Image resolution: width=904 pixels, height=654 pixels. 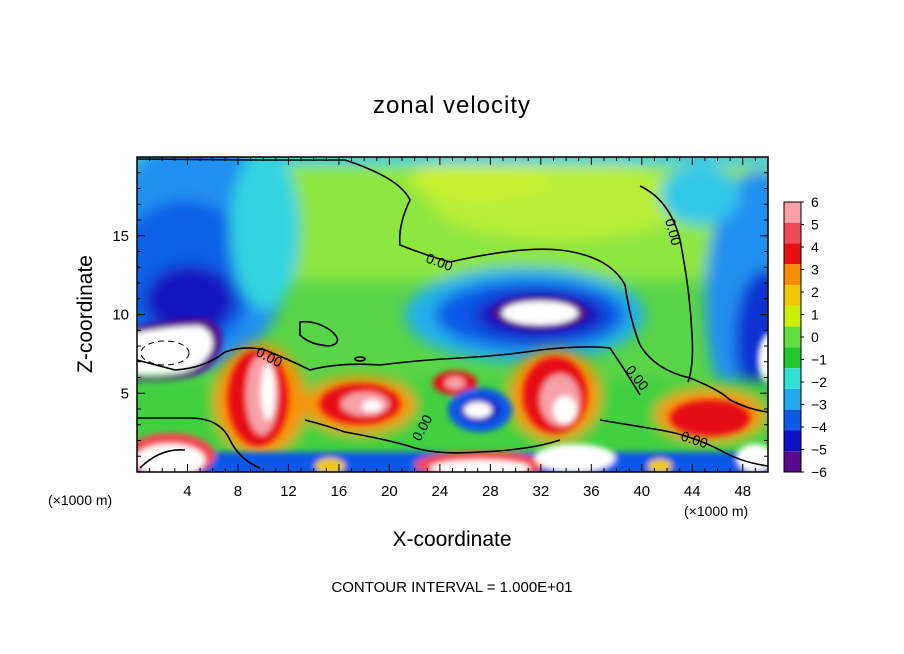 What do you see at coordinates (673, 232) in the screenshot?
I see `contour-label: 0.00` at bounding box center [673, 232].